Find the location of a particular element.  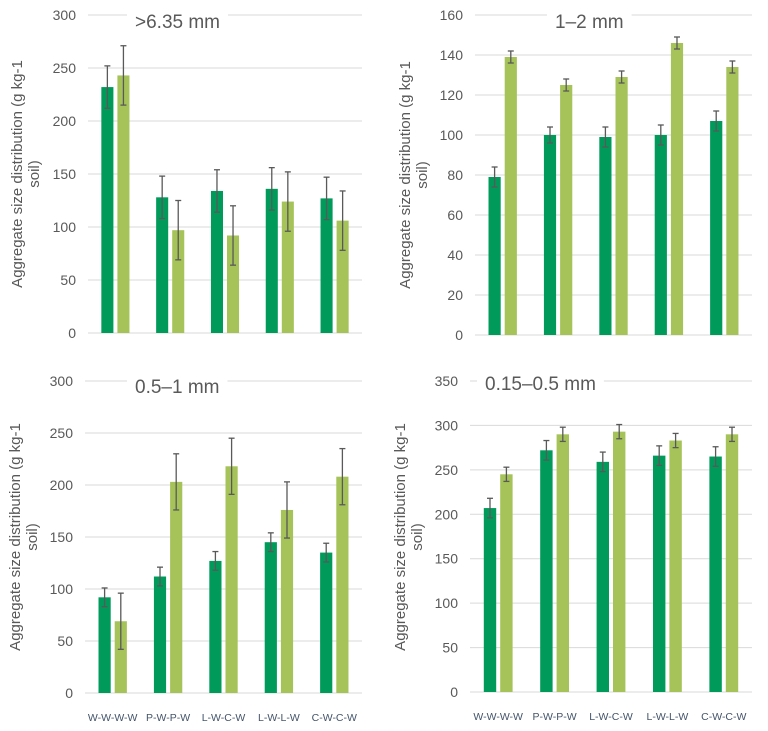

y-tick-label: 350 is located at coordinates (447, 381).